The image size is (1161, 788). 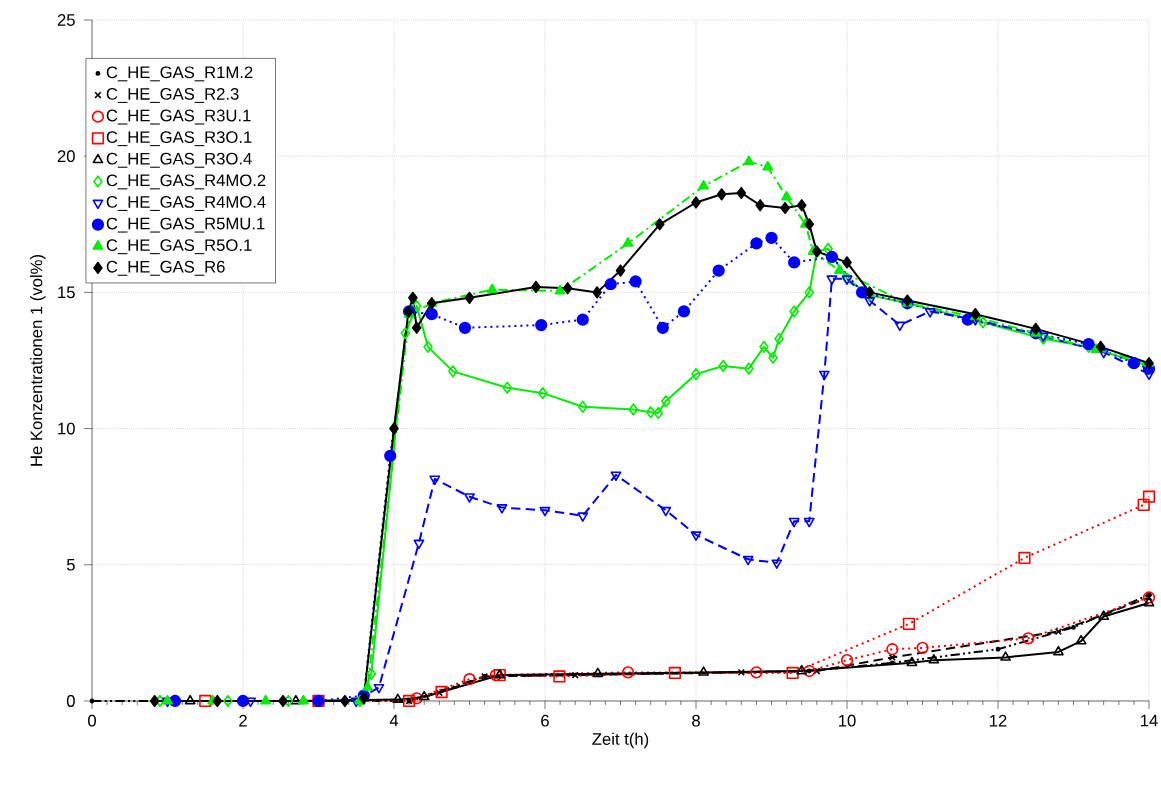 I want to click on y-tick-label: 20, so click(x=66, y=156).